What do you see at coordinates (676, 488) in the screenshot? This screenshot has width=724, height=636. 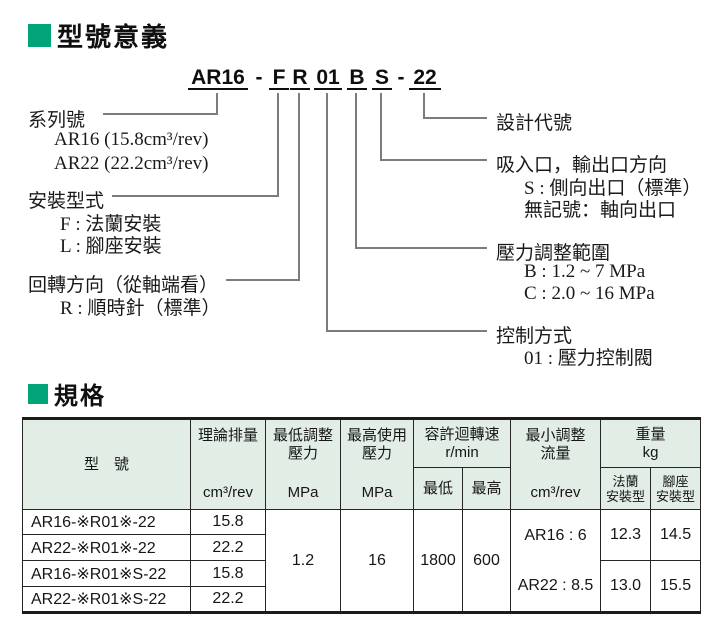 I see `col-header-weight-foot: 腳座 安裝型` at bounding box center [676, 488].